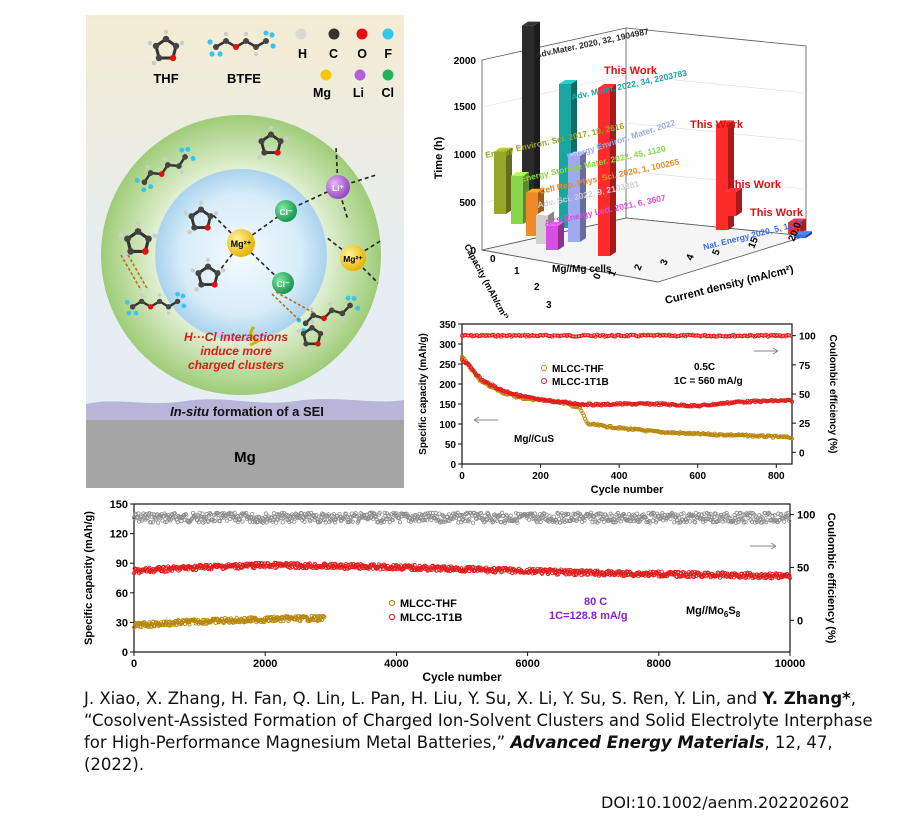 The height and width of the screenshot is (828, 924). I want to click on legend-thf: MLCC-THF, so click(428, 604).